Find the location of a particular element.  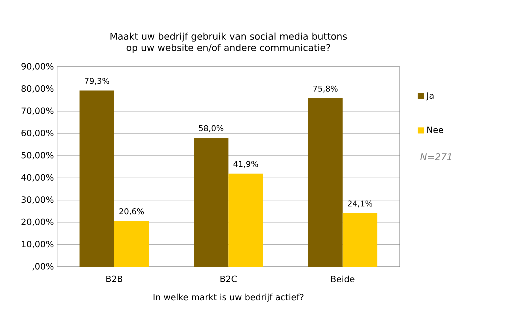

chart-title: Maakt uw bedrijf gebruik van social media buttons op uw website en/of andere communicatie? is located at coordinates (229, 43).